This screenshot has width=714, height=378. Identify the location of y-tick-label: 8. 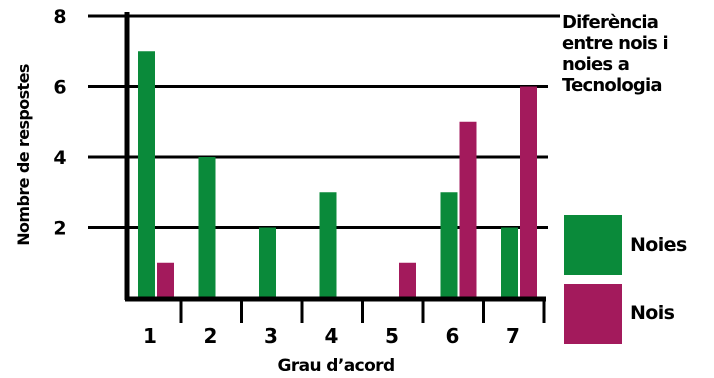
(59, 17).